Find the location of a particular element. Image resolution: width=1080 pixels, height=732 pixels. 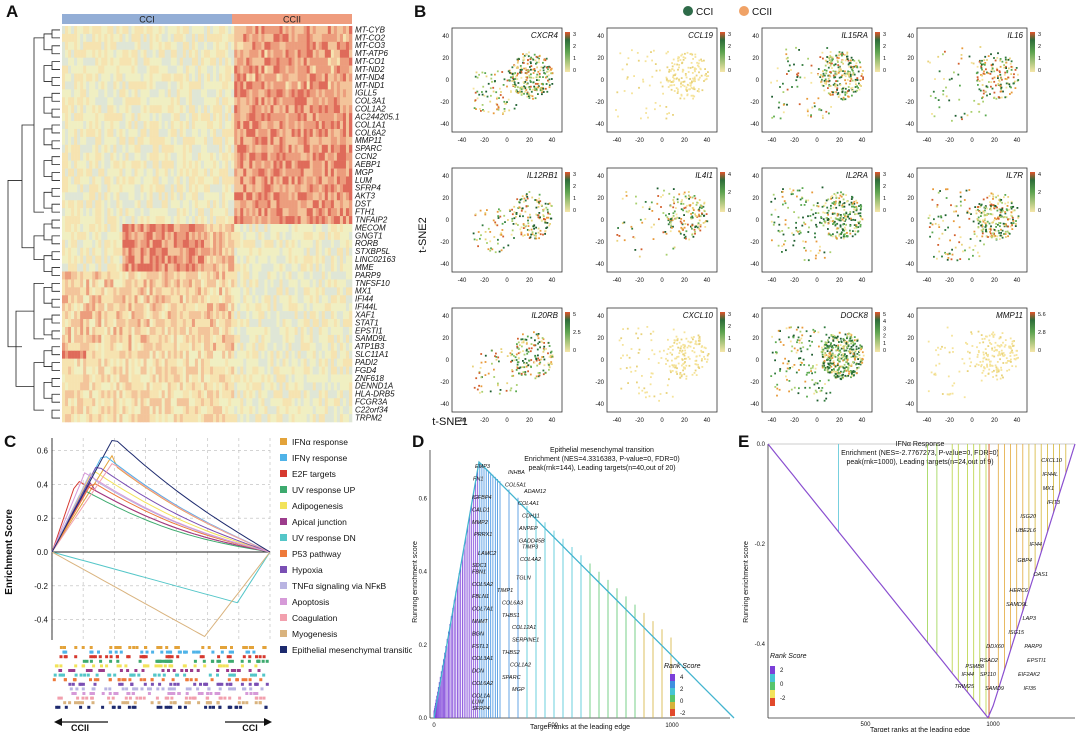

ifn-rank-tick: -2 is located at coordinates (783, 699).